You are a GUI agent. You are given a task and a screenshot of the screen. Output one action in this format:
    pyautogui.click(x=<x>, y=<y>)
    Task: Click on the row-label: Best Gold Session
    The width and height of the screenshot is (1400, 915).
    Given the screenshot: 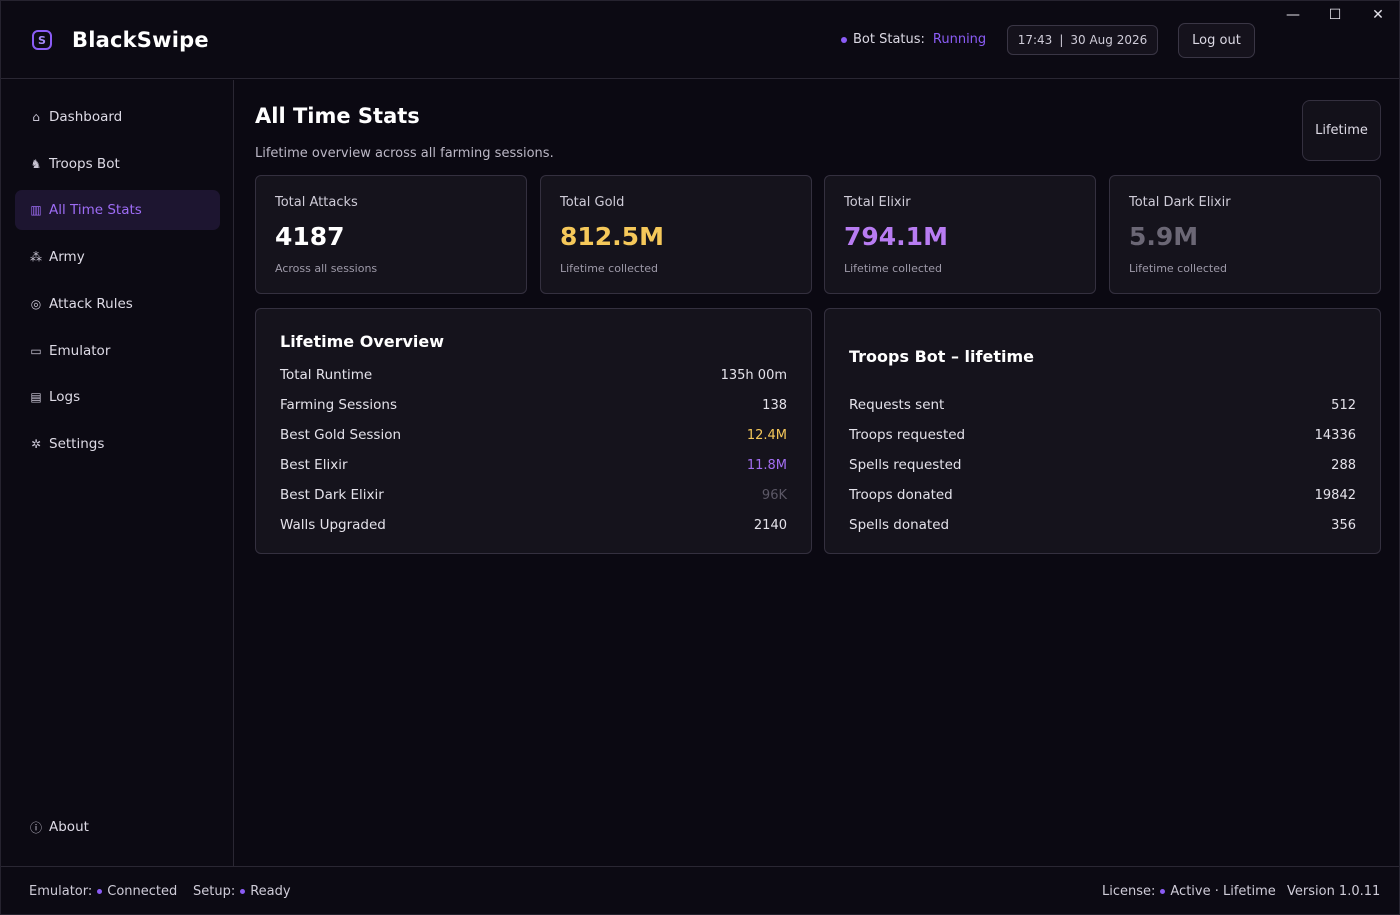 What is the action you would take?
    pyautogui.click(x=341, y=435)
    